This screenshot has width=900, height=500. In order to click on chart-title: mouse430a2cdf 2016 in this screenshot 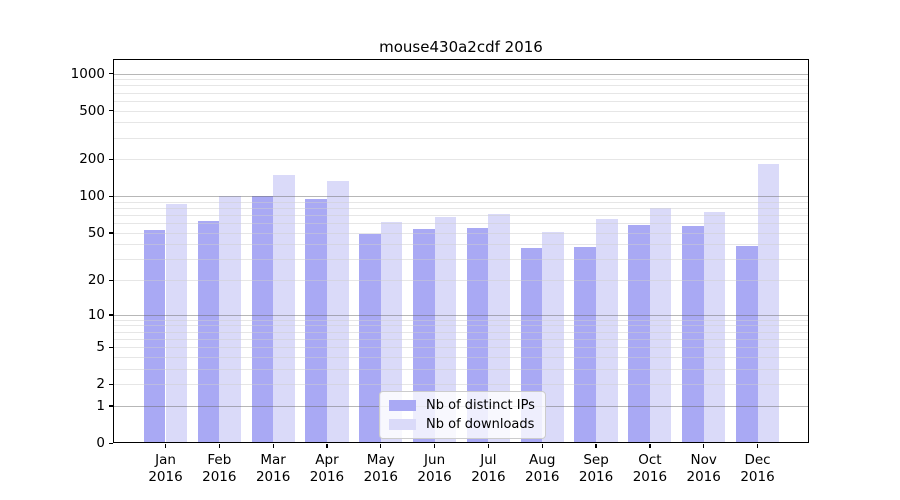, I will do `click(461, 47)`.